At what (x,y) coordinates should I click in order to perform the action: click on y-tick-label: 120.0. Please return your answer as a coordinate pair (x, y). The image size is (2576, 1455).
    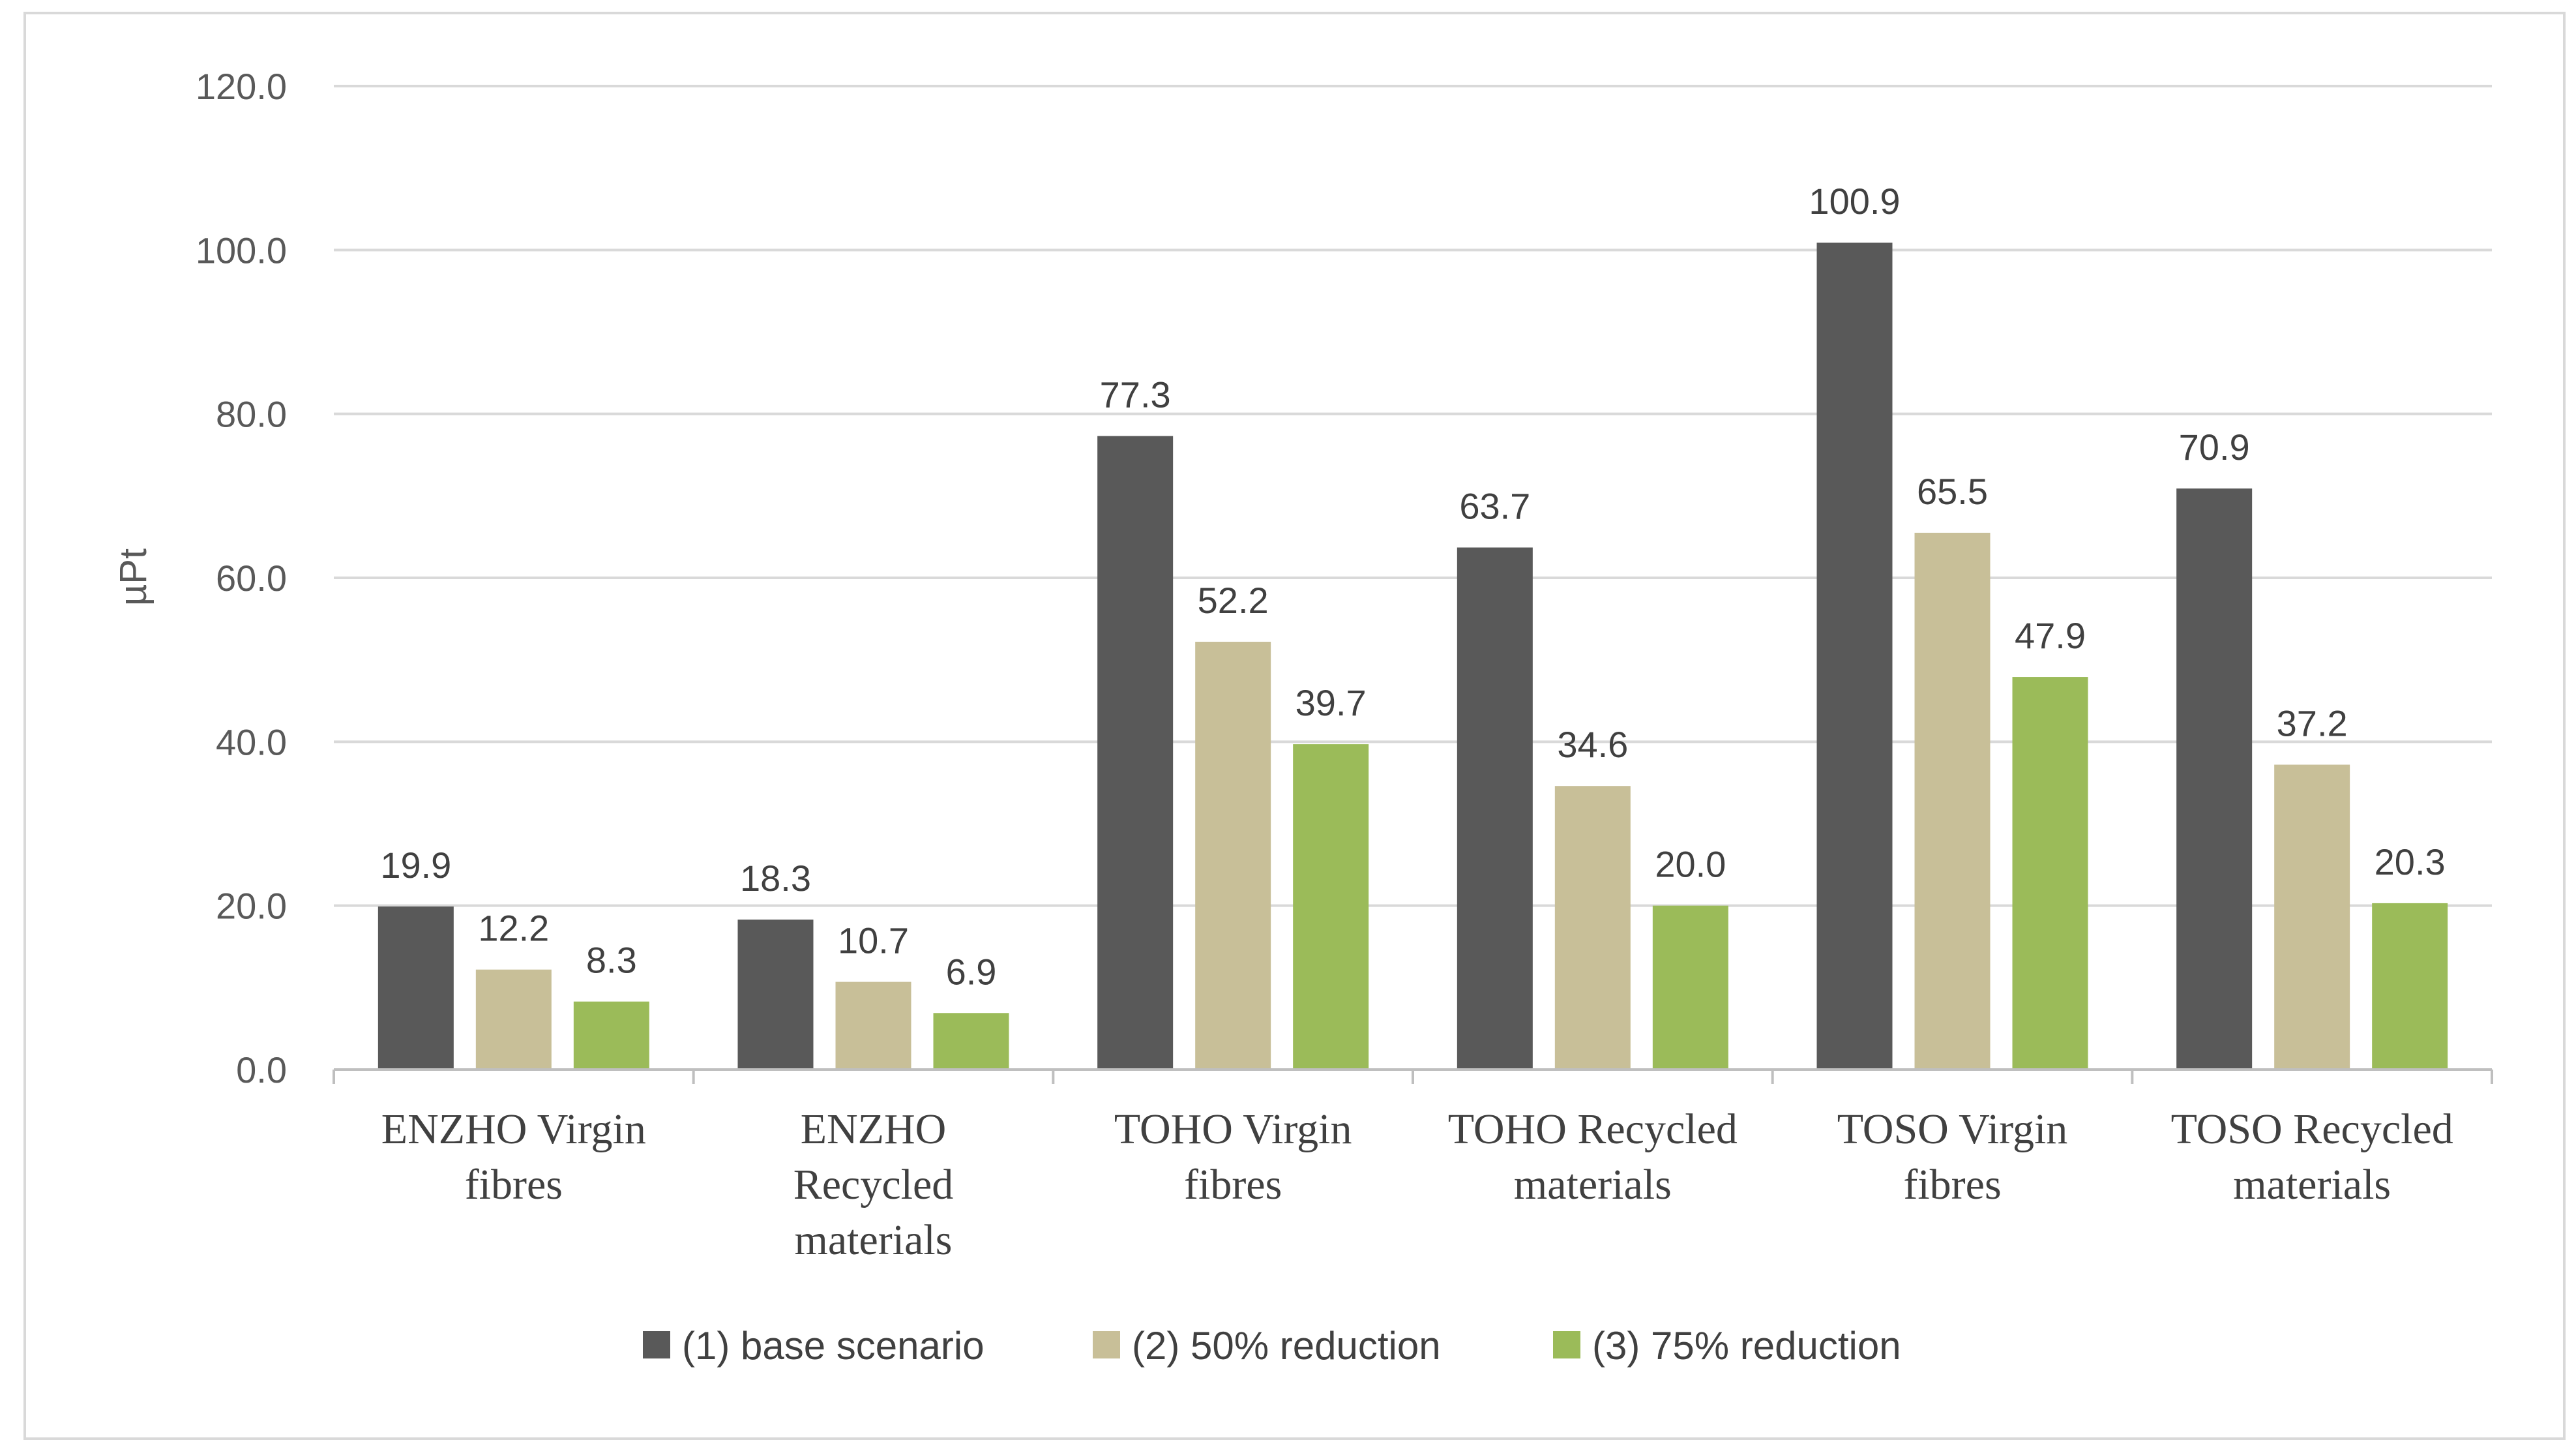
    Looking at the image, I should click on (241, 87).